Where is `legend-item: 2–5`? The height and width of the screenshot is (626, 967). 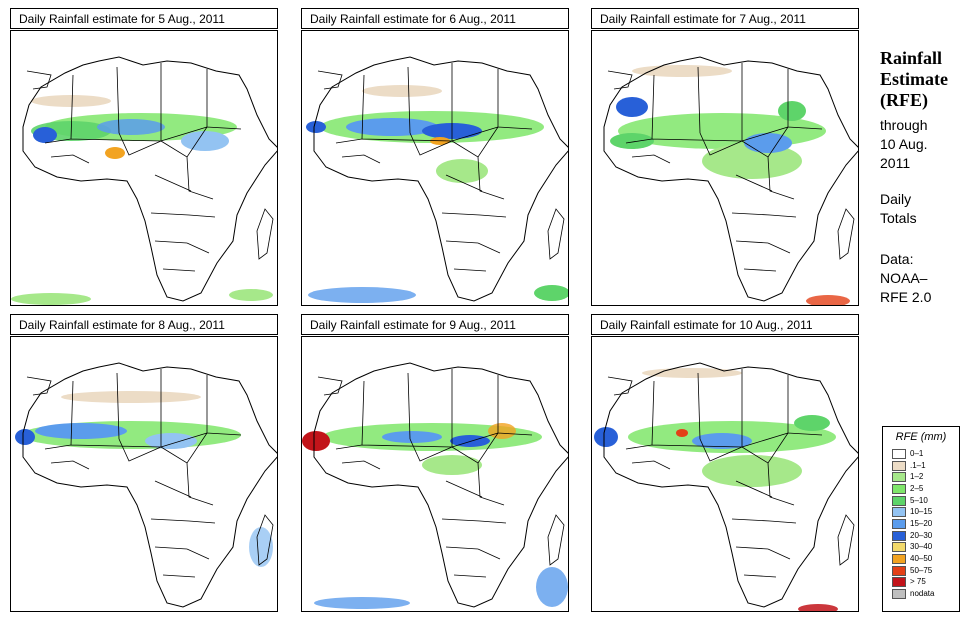
legend-item: 2–5 is located at coordinates (921, 489).